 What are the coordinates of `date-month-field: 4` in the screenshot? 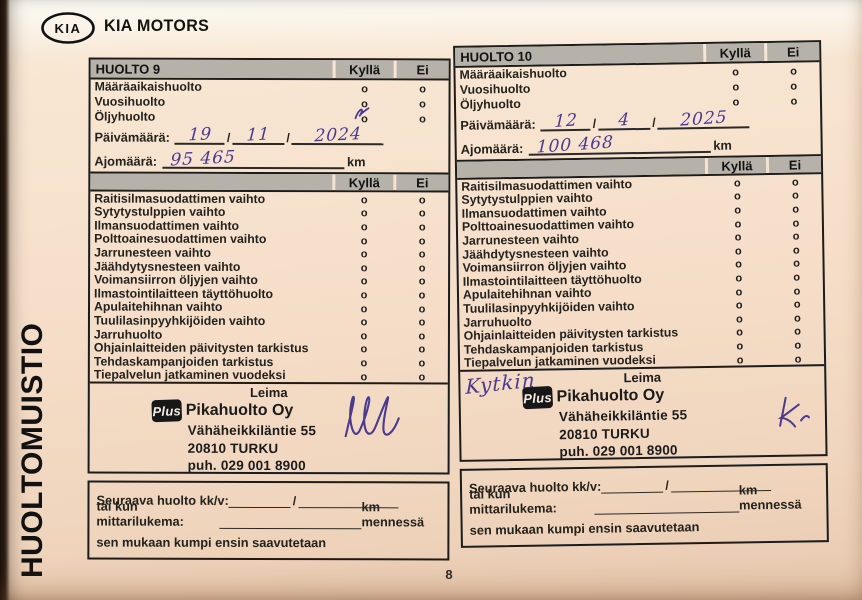 It's located at (624, 119).